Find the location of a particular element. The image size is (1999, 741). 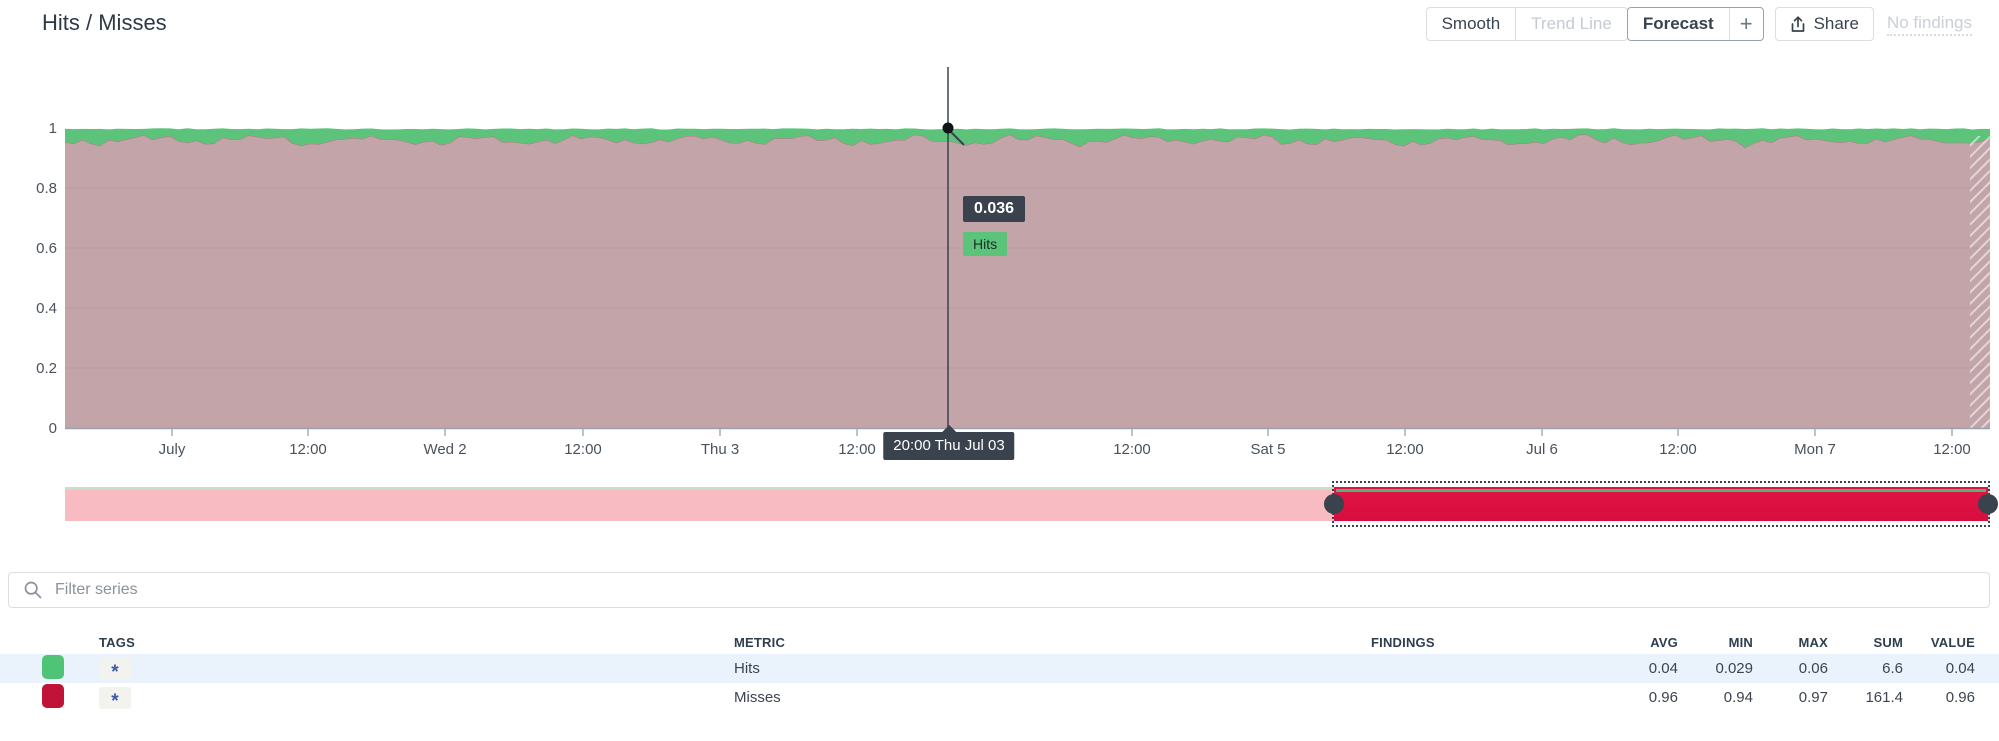

forecast-hatch is located at coordinates (1980, 282).